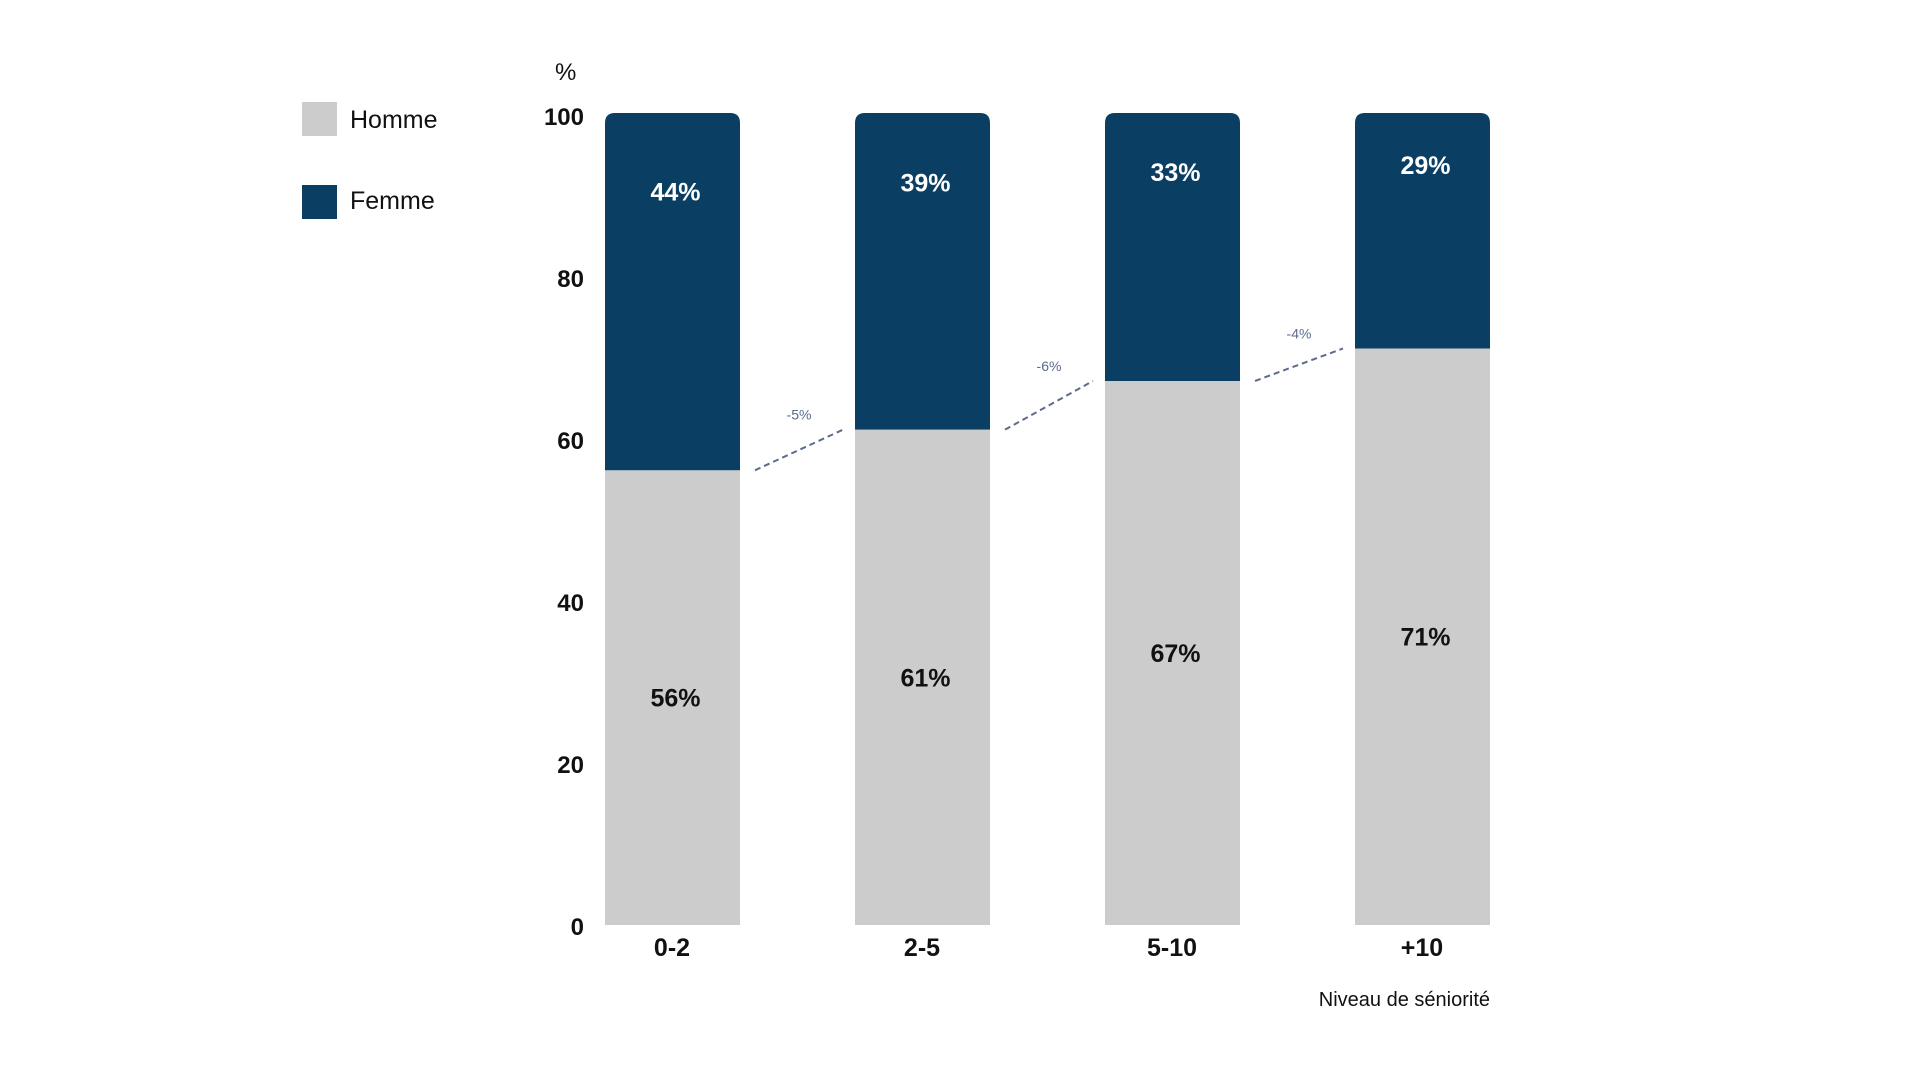 The width and height of the screenshot is (1920, 1080). Describe the element at coordinates (925, 678) in the screenshot. I see `data-label-homme: 61%` at that location.